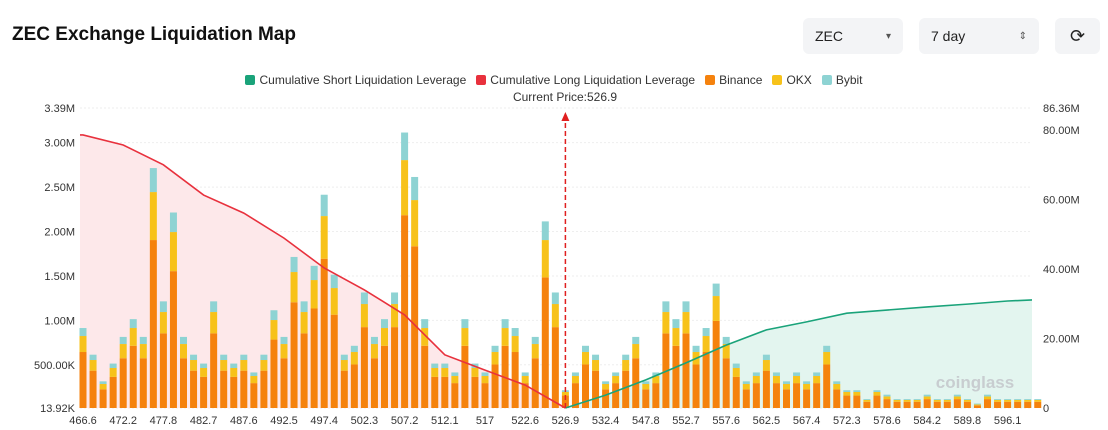 This screenshot has width=1108, height=430. I want to click on refresh-icon: ⟳, so click(1077, 35).